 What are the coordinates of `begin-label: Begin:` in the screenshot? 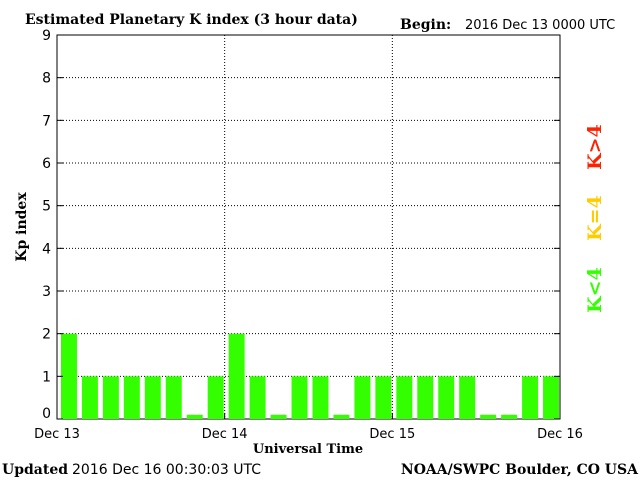 It's located at (425, 25).